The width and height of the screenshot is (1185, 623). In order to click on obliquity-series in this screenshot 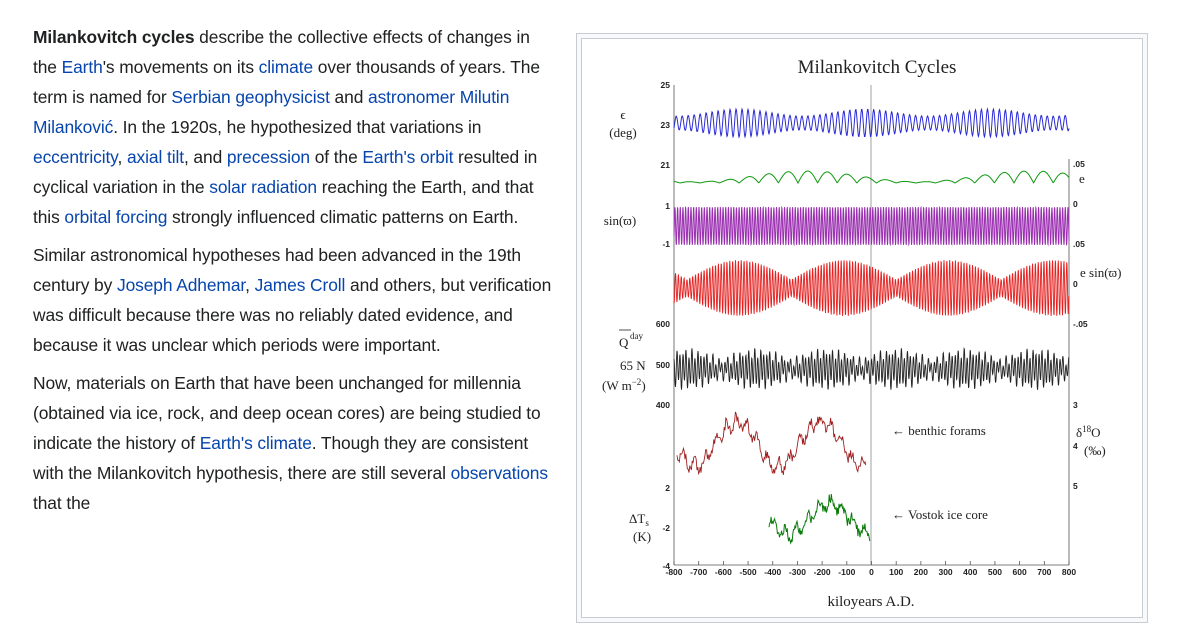, I will do `click(871, 123)`.